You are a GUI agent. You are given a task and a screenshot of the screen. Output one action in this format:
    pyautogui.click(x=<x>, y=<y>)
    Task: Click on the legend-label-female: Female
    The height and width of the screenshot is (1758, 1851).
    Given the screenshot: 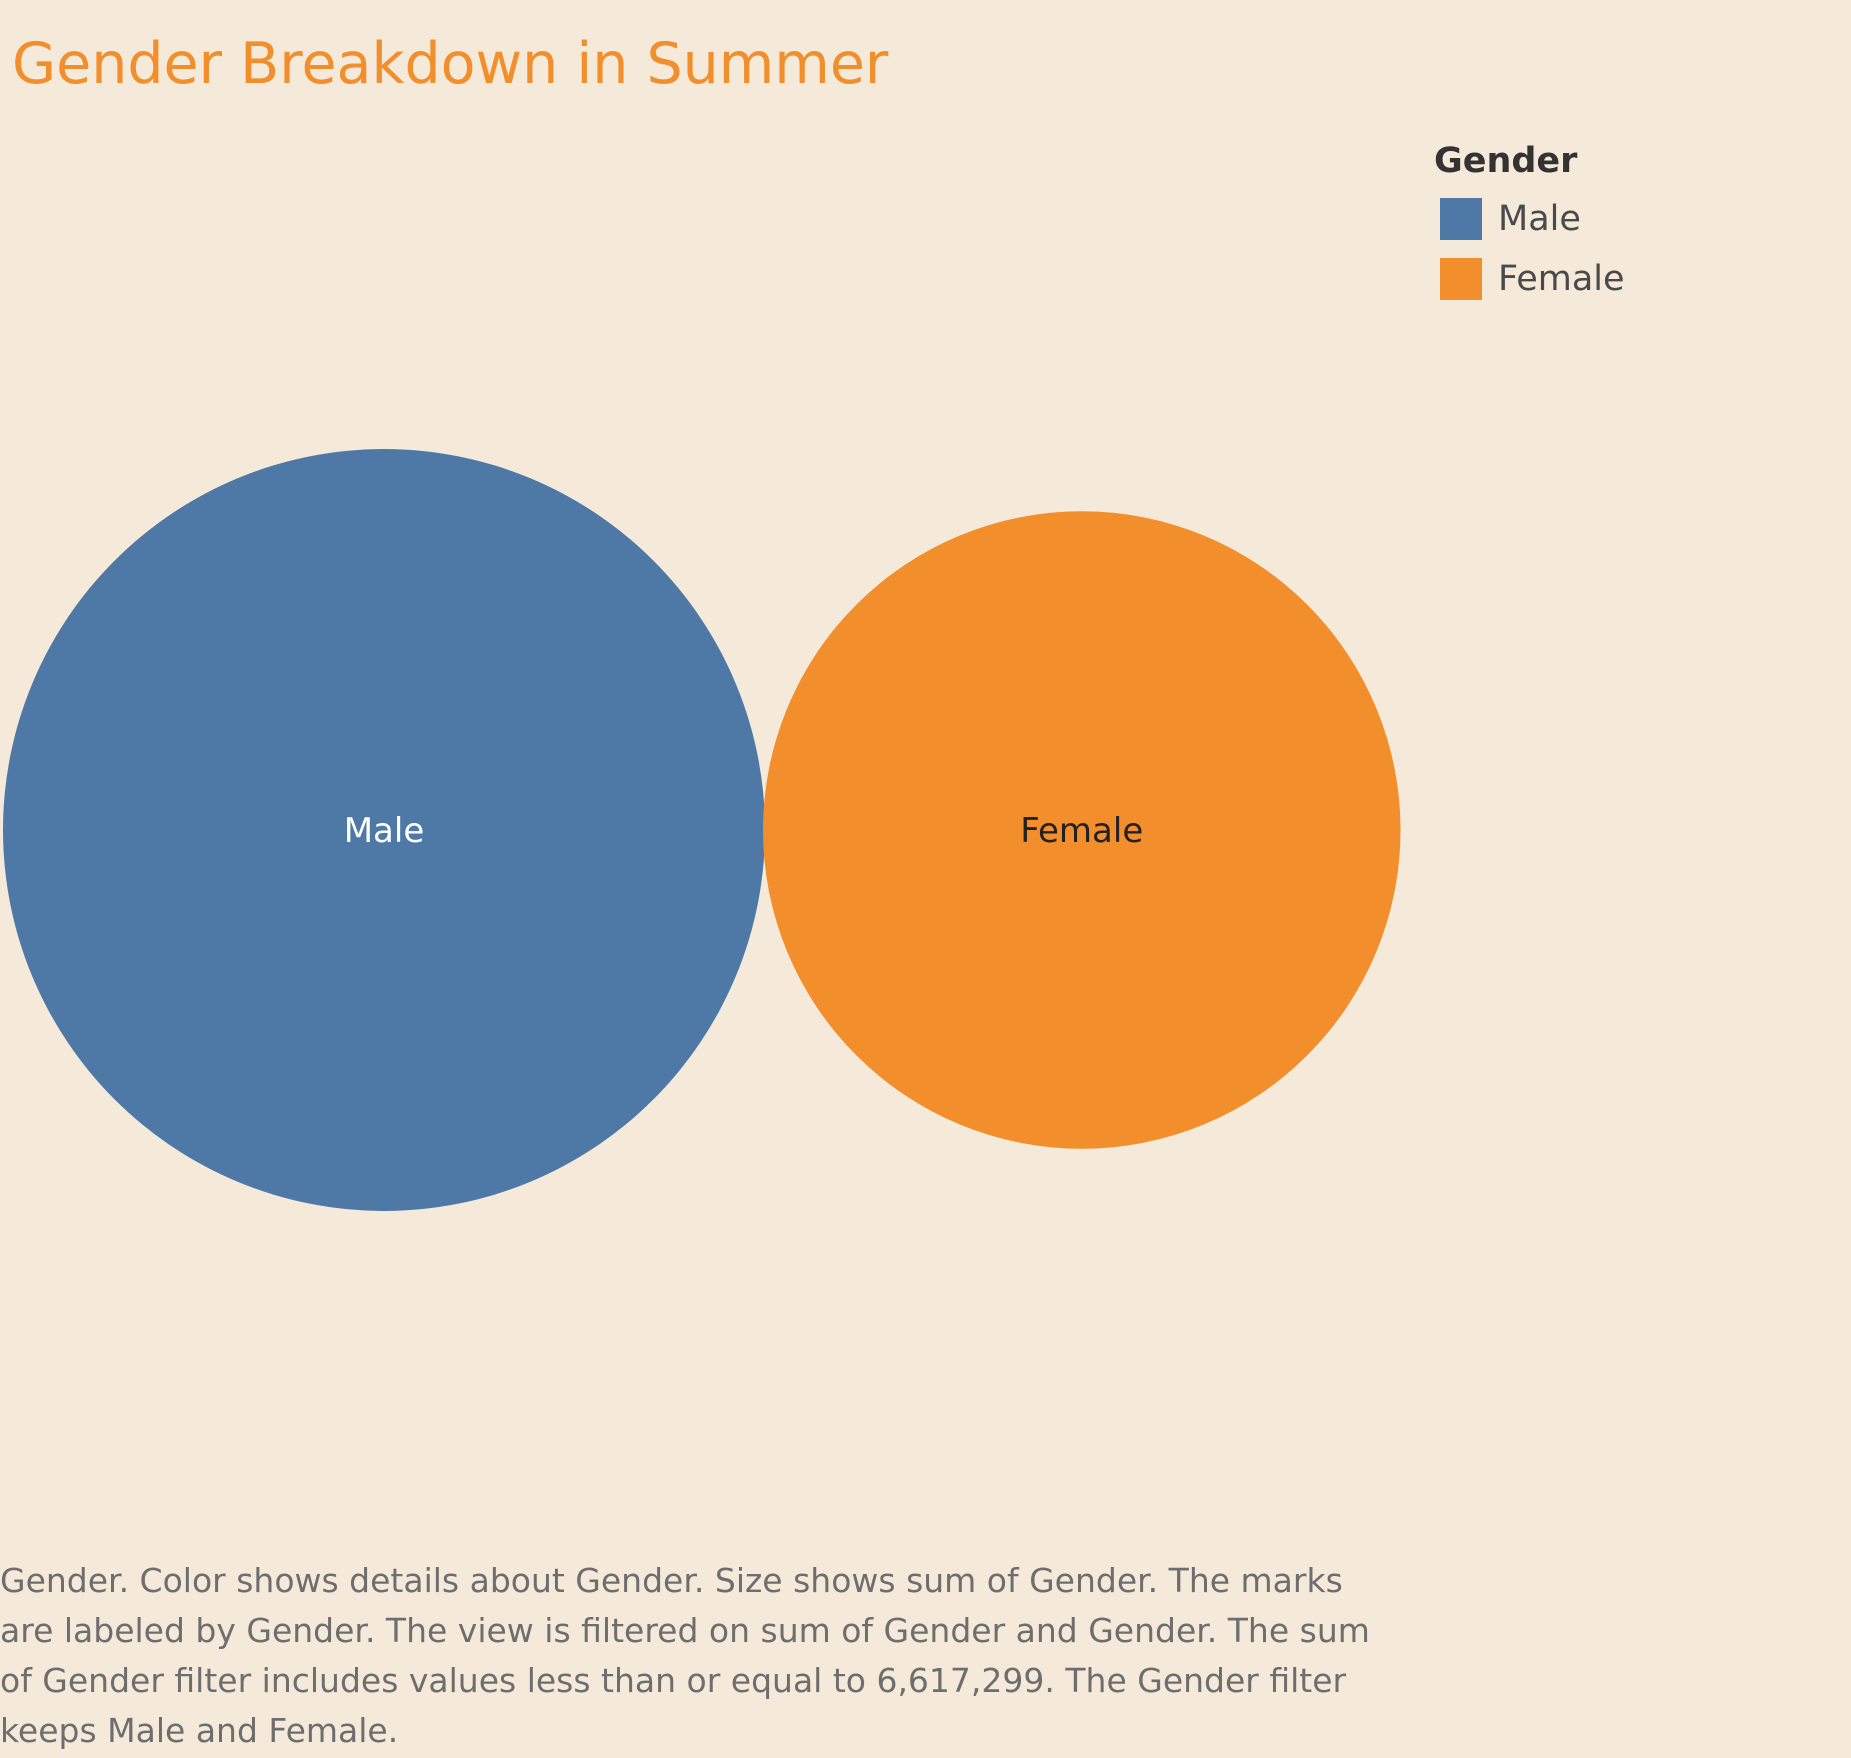 What is the action you would take?
    pyautogui.click(x=1561, y=279)
    